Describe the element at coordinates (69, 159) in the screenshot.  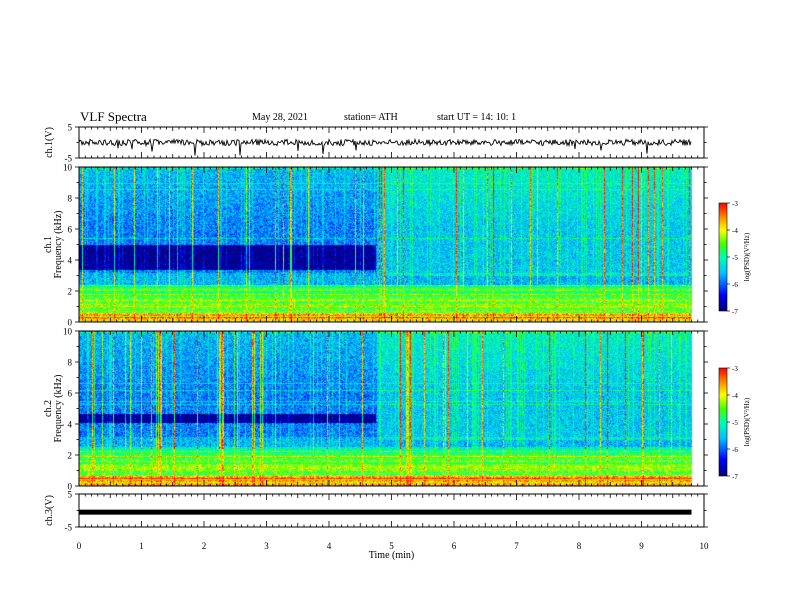
I see `ch1-waveform-ytick-label: -5` at that location.